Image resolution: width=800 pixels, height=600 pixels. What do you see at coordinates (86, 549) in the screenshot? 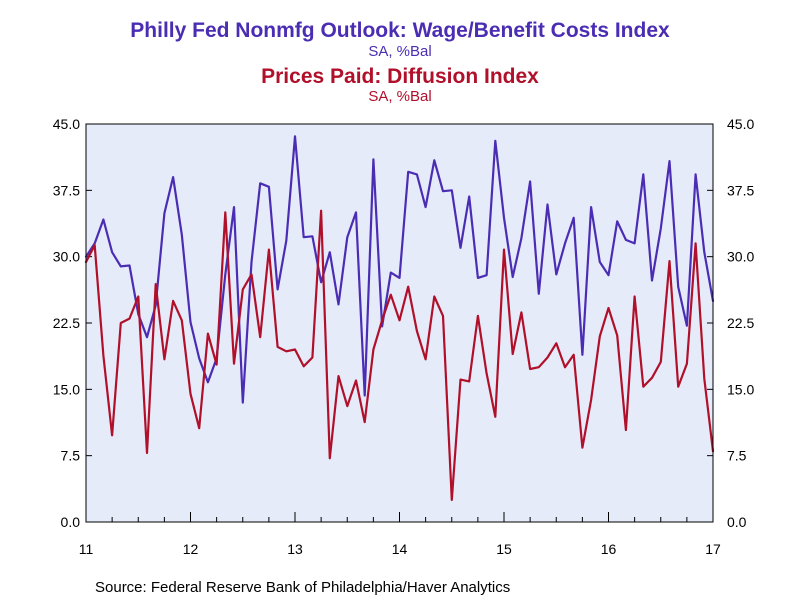
I see `x-tick-label: 11` at bounding box center [86, 549].